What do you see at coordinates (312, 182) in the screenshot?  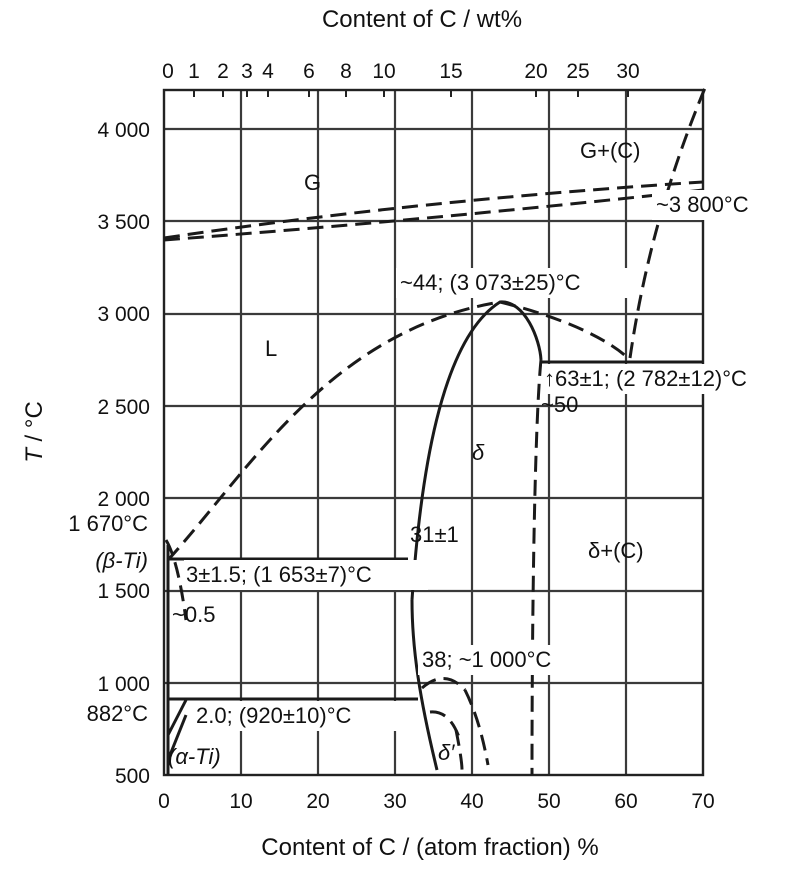 I see `label-g-region: G` at bounding box center [312, 182].